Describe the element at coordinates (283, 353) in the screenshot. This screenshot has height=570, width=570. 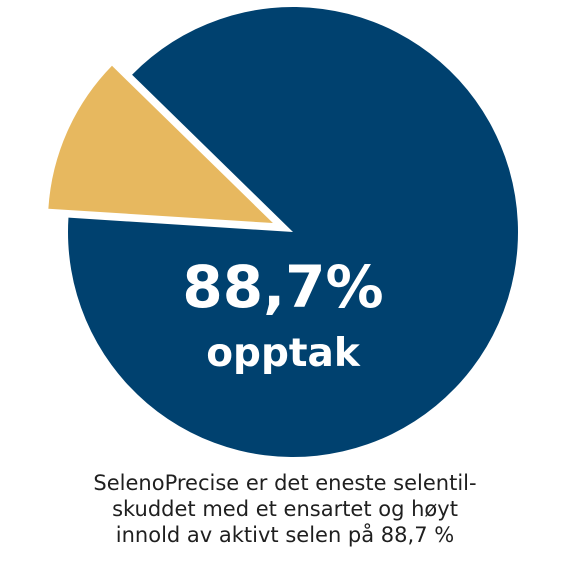
I see `center-label: opptak` at that location.